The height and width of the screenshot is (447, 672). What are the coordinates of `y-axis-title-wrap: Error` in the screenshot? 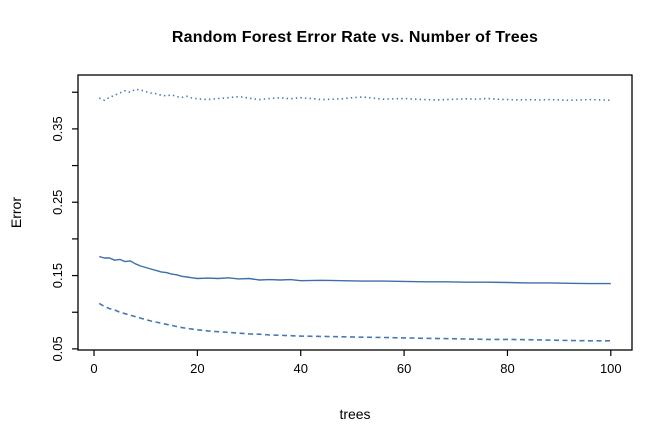 It's located at (16, 212).